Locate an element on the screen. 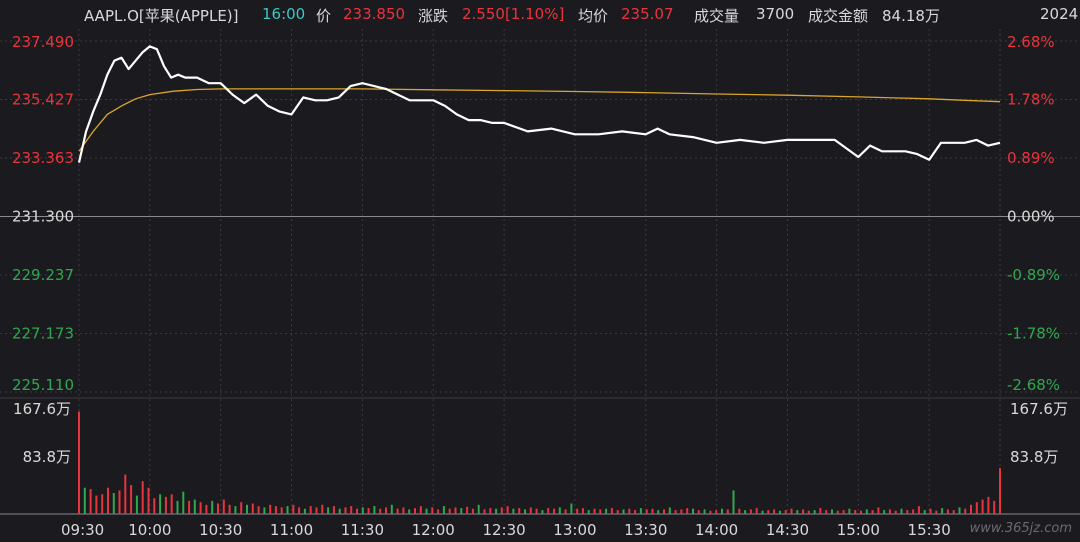  time-tick-label: 10:00 is located at coordinates (149, 530).